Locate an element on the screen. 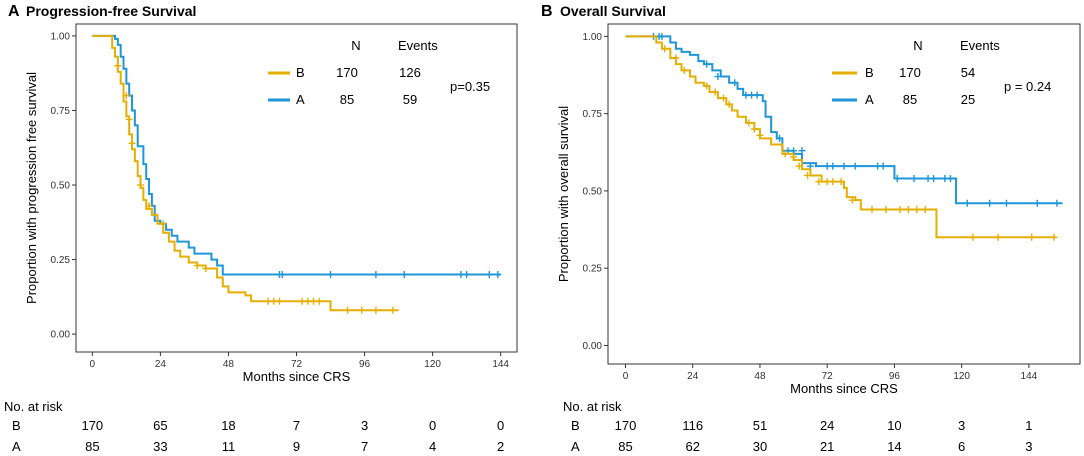  risk-count: 2 is located at coordinates (500, 446).